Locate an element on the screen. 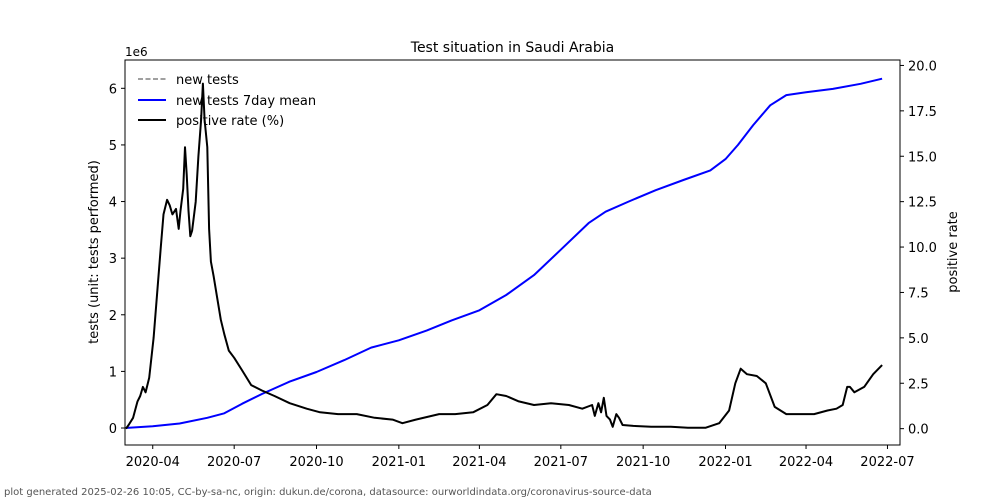  x-tick-label: 2021-01 is located at coordinates (399, 462).